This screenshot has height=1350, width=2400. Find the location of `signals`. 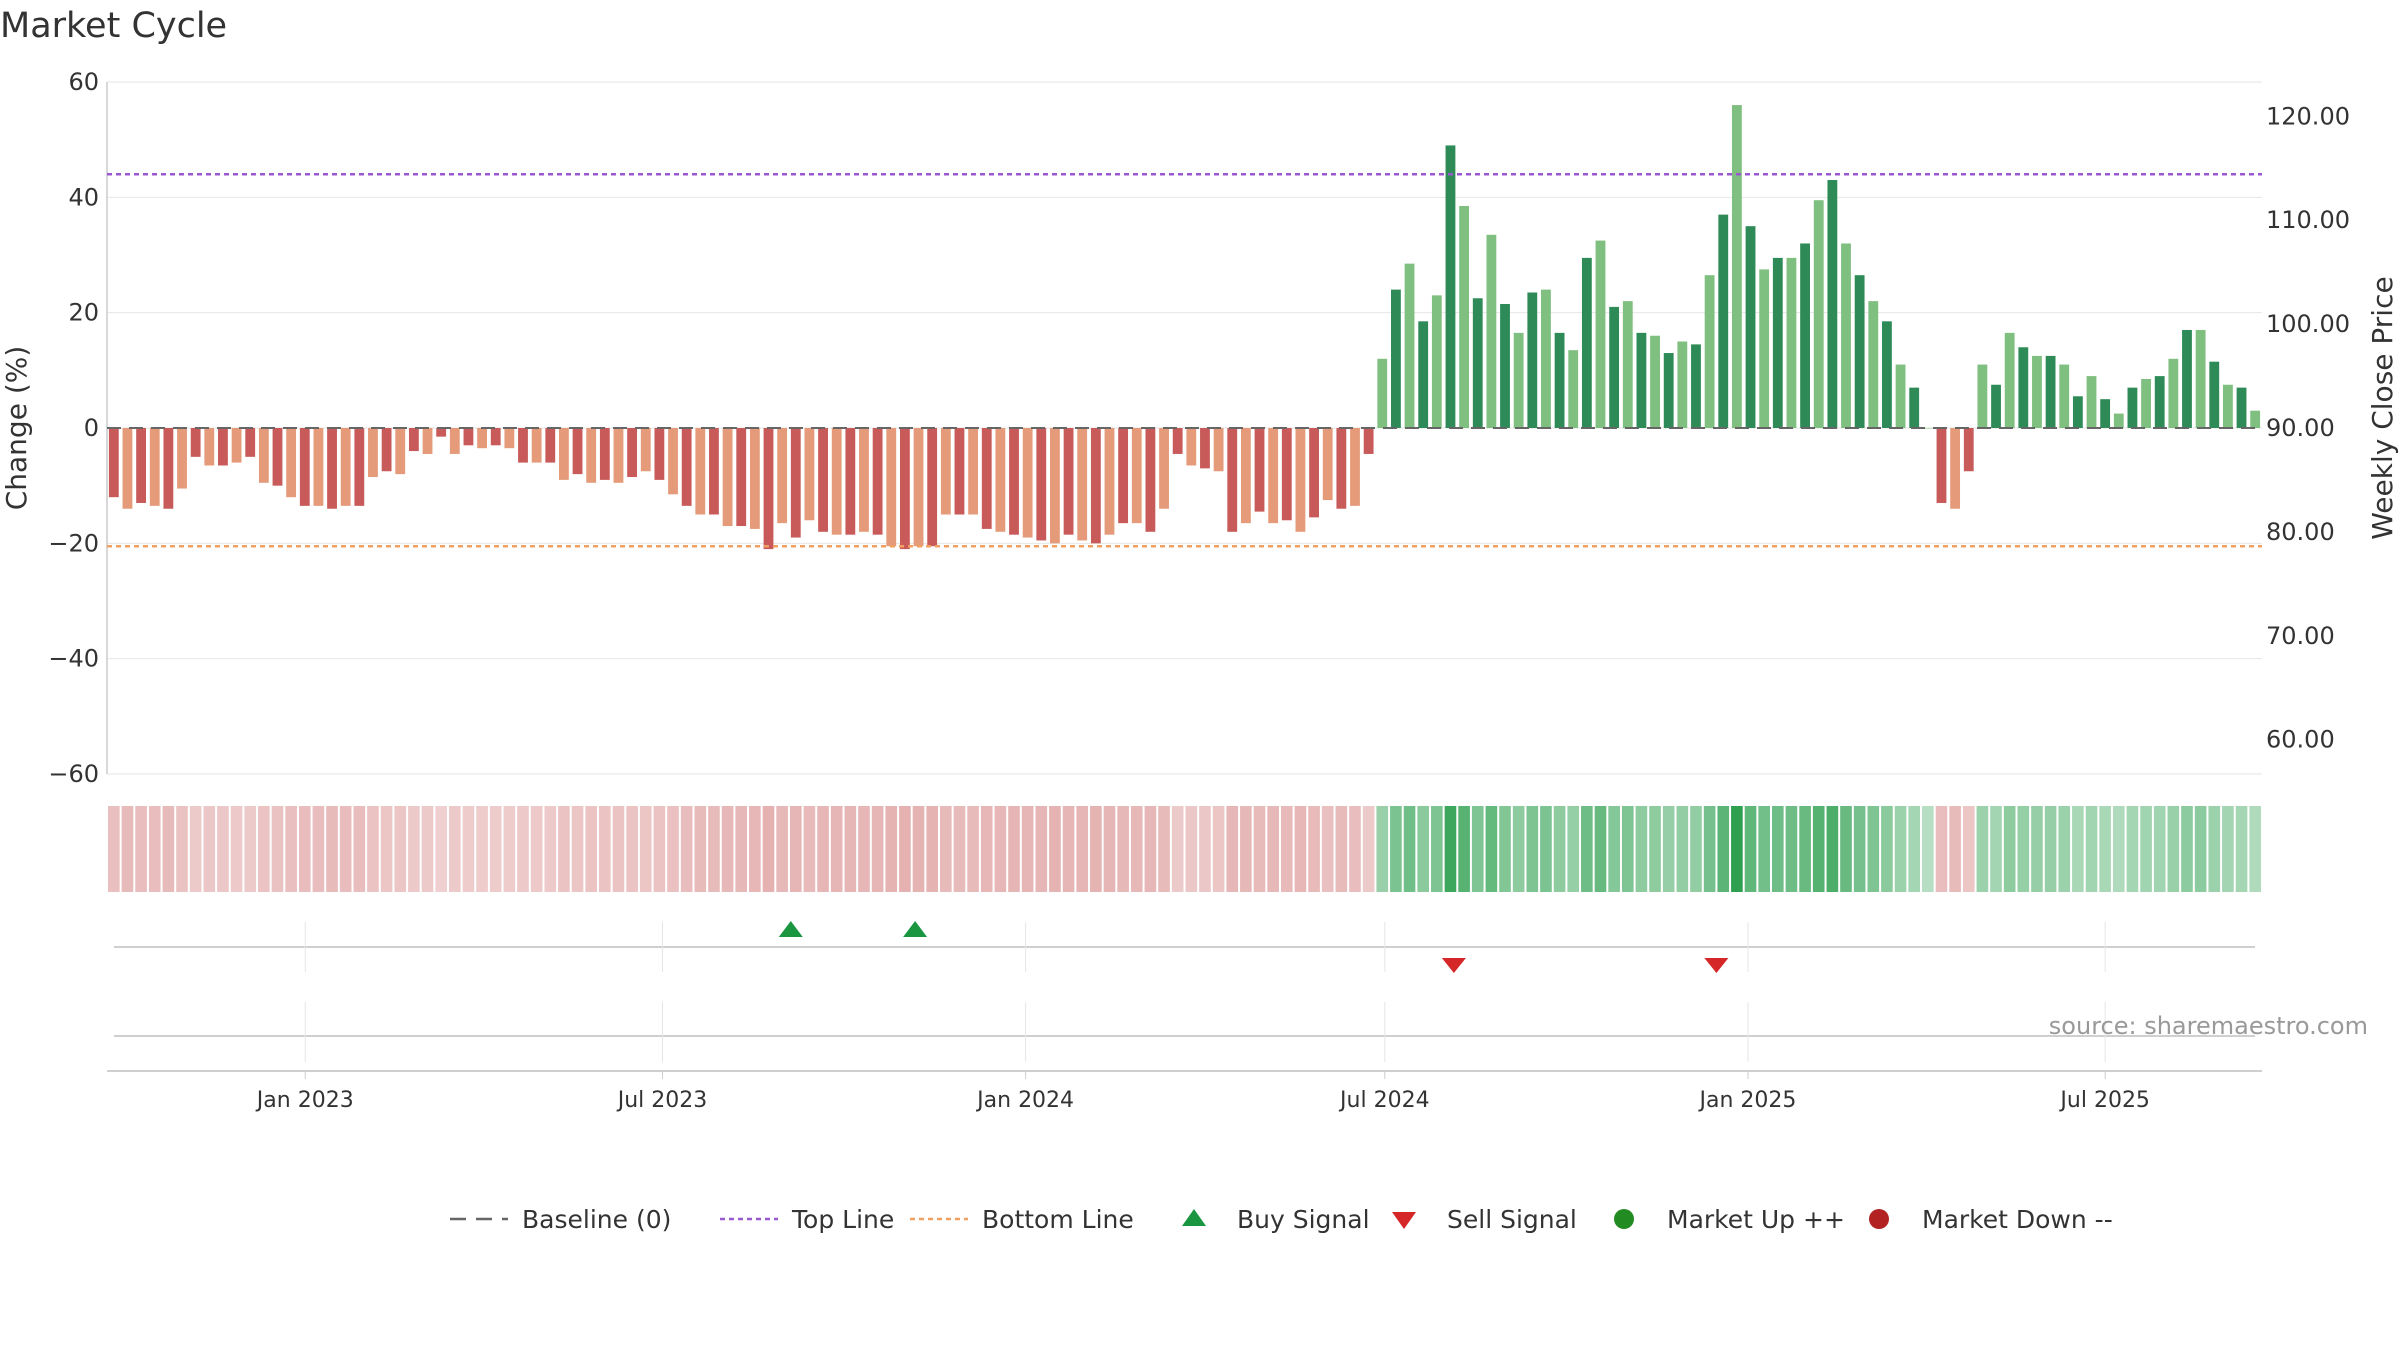

signals is located at coordinates (1253, 947).